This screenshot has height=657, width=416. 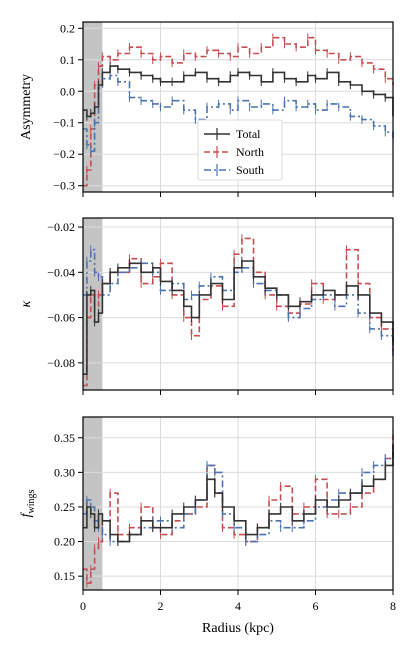 I want to click on x-axis-label: Radius (kpc), so click(x=238, y=628).